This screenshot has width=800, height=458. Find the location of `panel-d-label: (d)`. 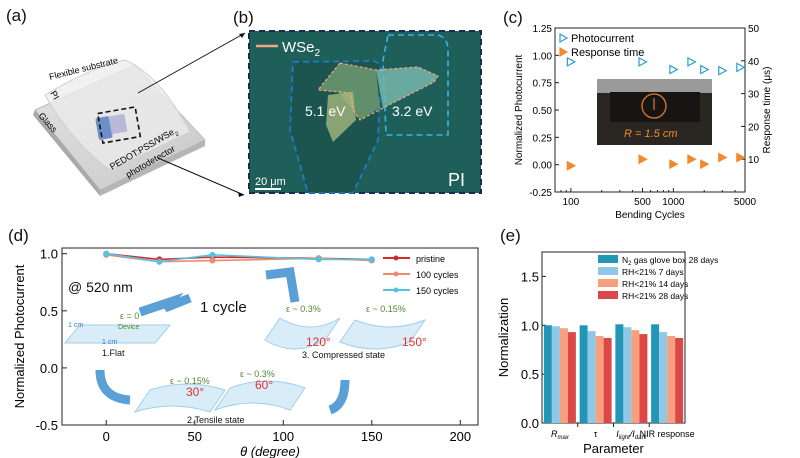

panel-d-label: (d) is located at coordinates (18, 235).